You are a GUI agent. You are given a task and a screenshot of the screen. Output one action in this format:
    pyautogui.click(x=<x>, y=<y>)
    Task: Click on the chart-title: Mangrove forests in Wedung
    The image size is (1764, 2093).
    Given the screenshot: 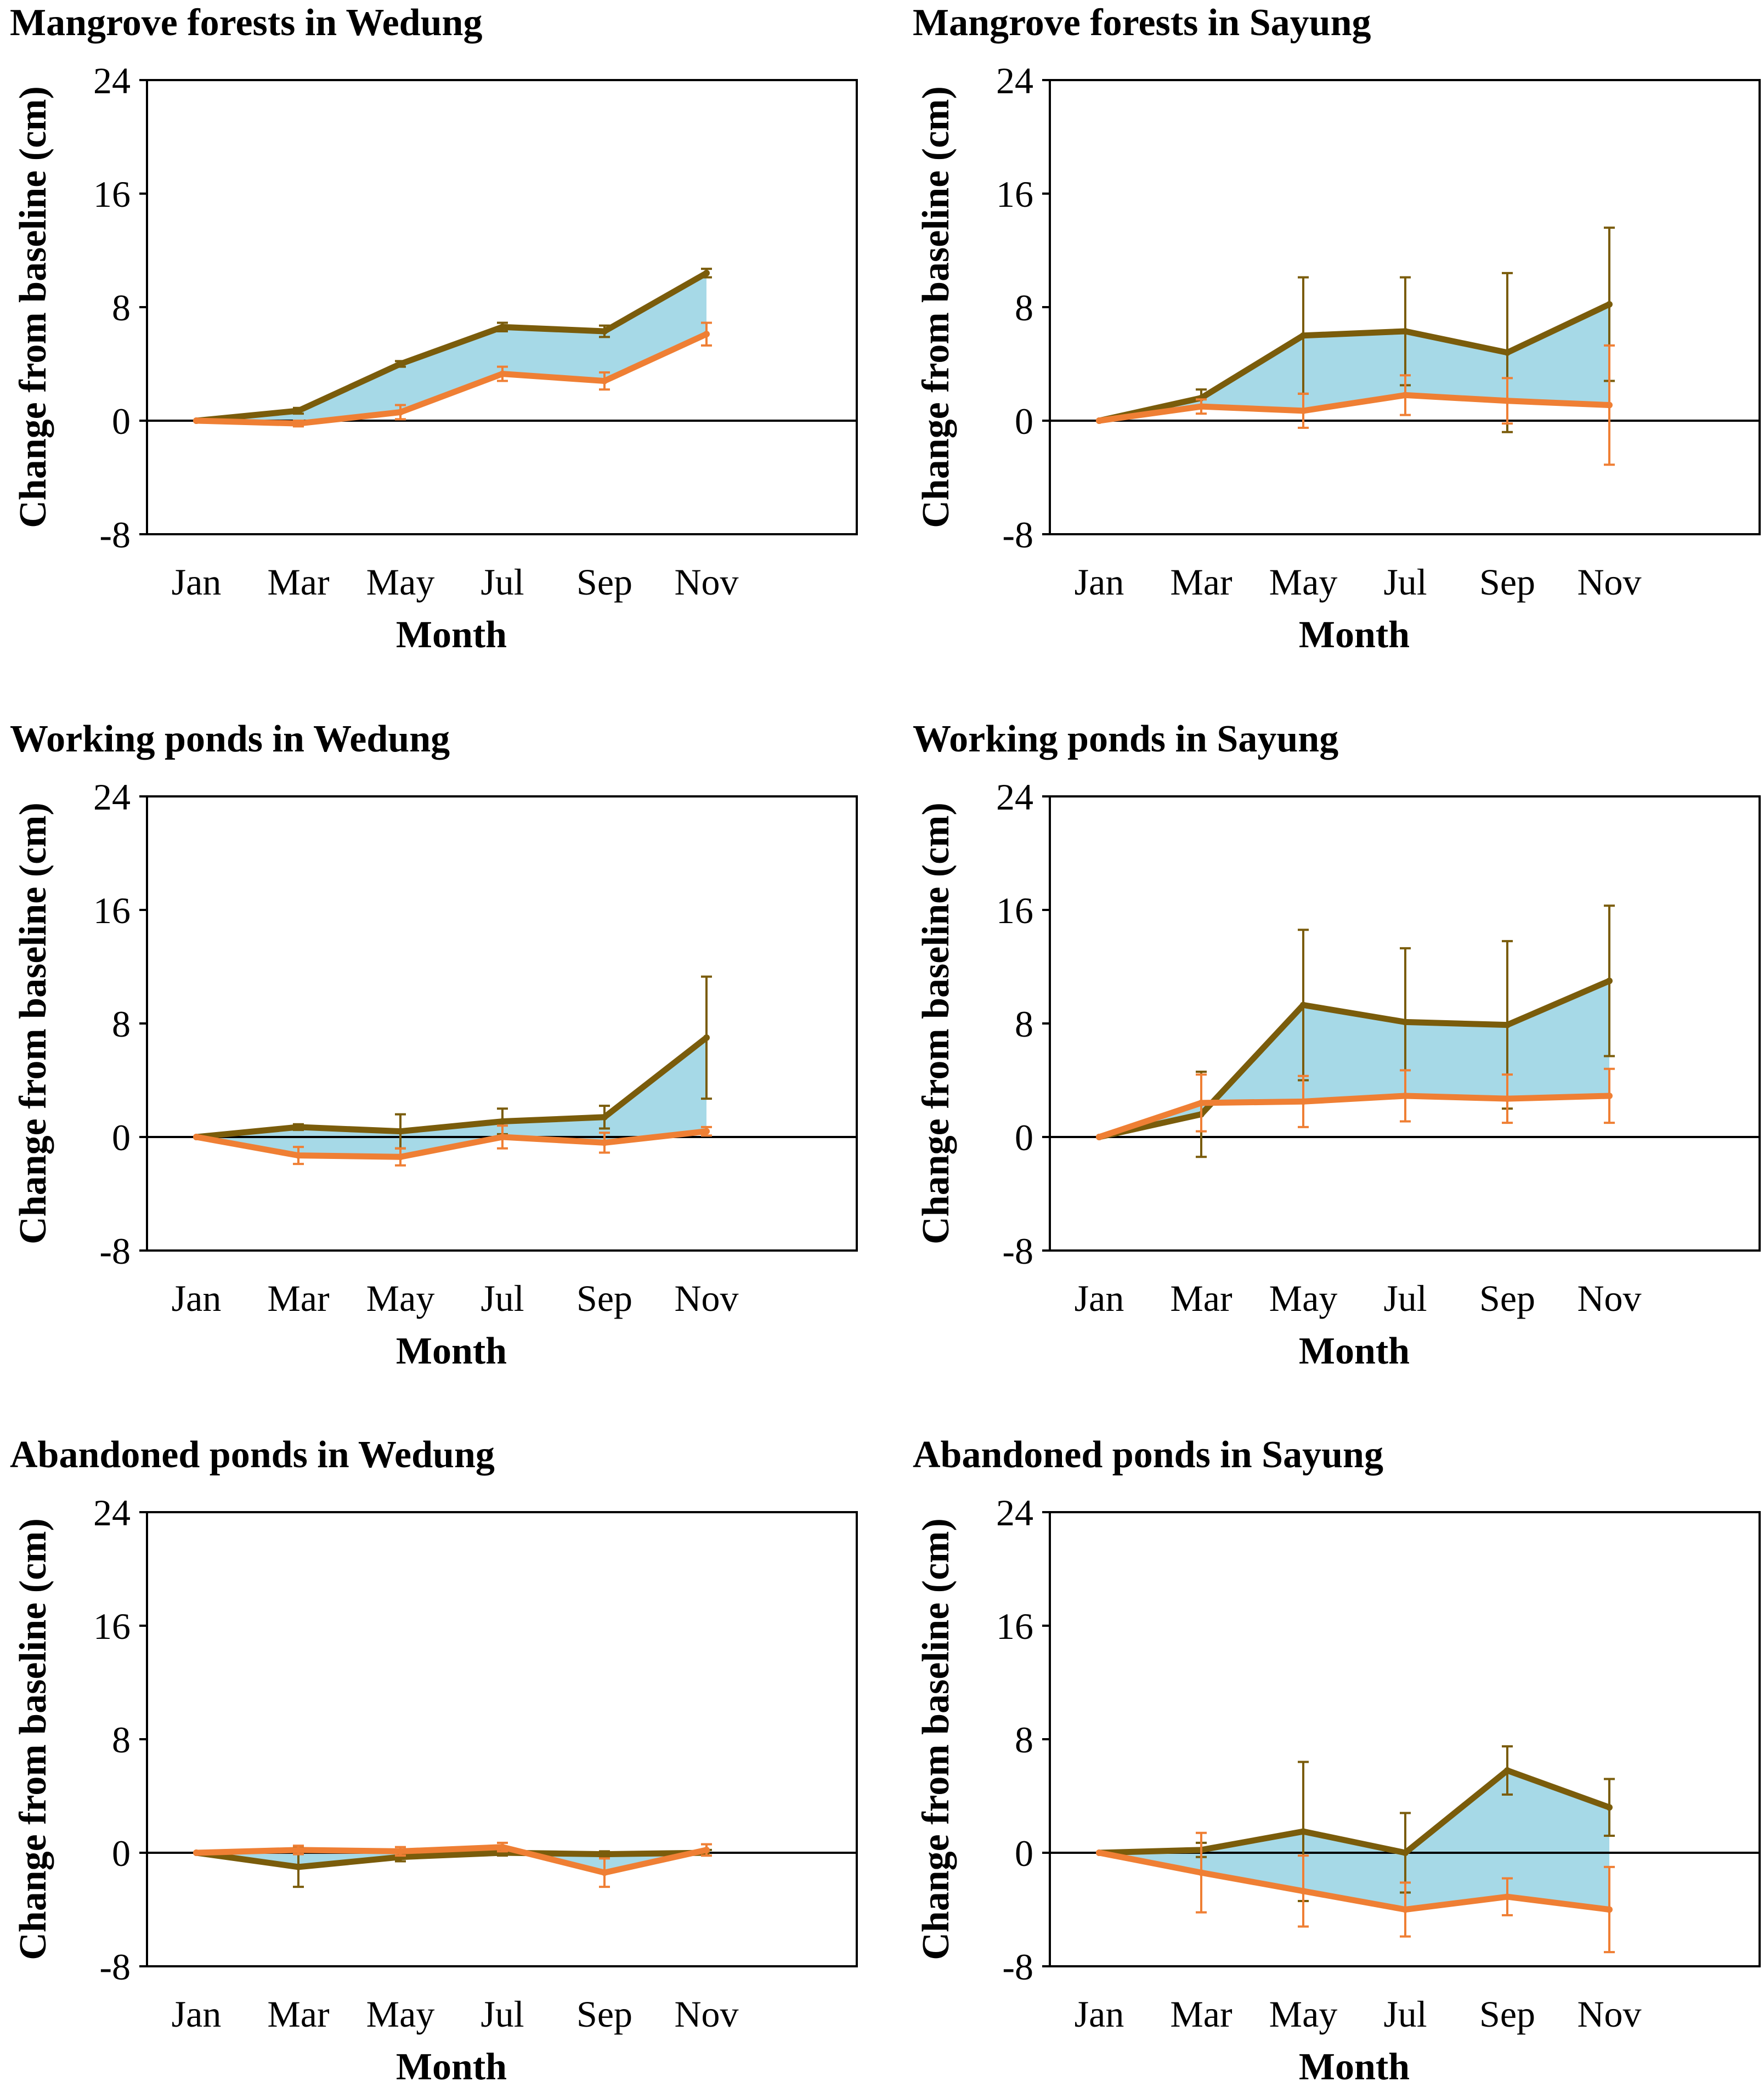 What is the action you would take?
    pyautogui.click(x=246, y=23)
    